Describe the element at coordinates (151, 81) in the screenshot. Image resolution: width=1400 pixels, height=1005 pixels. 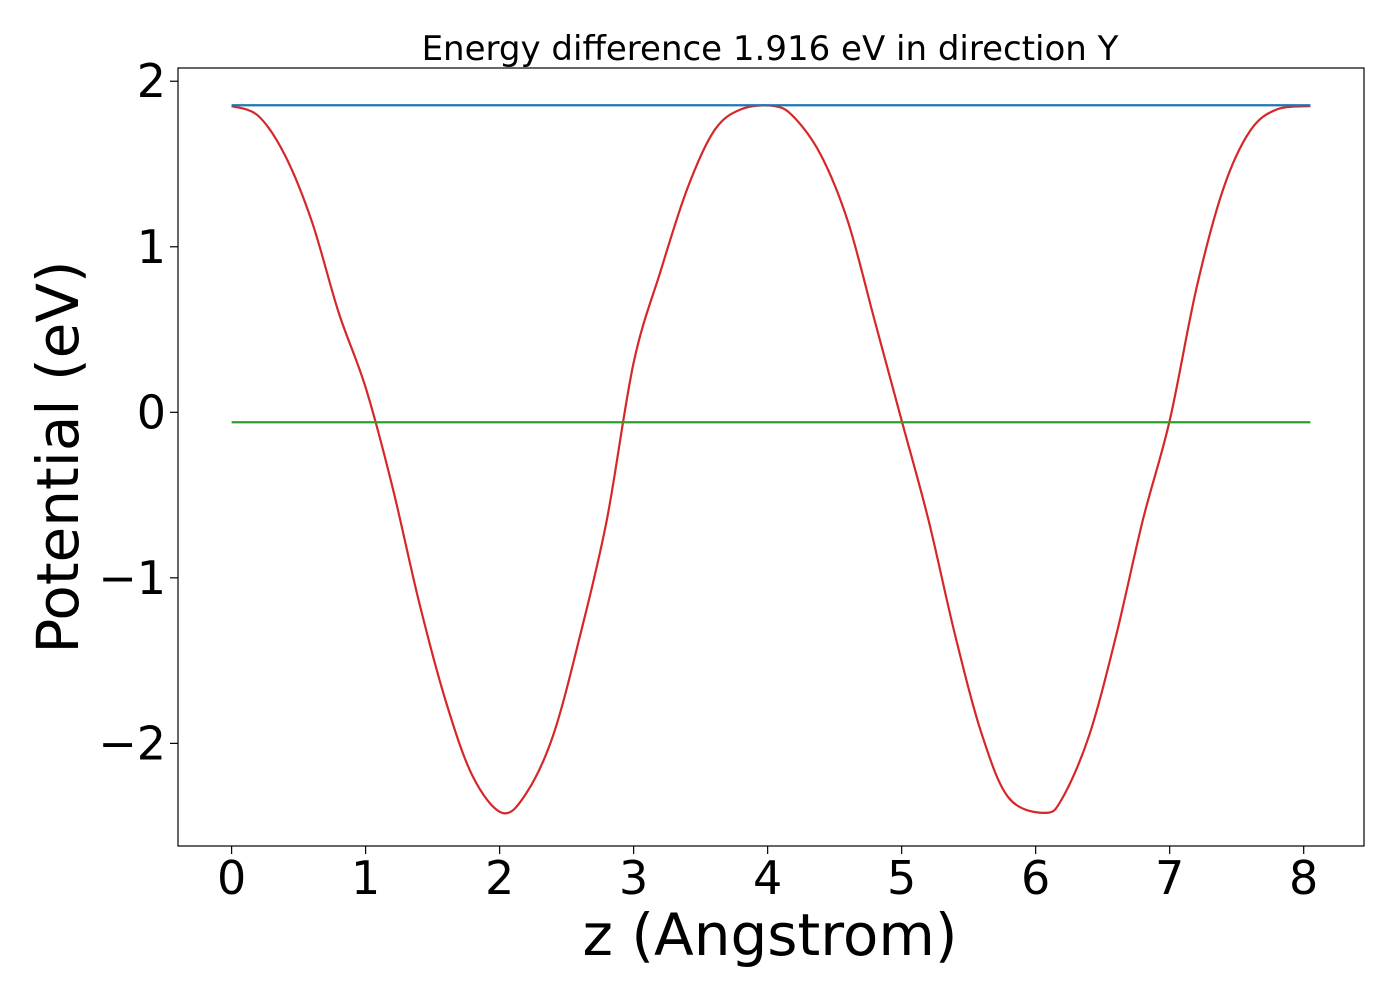
I see `y-tick-label: 2` at that location.